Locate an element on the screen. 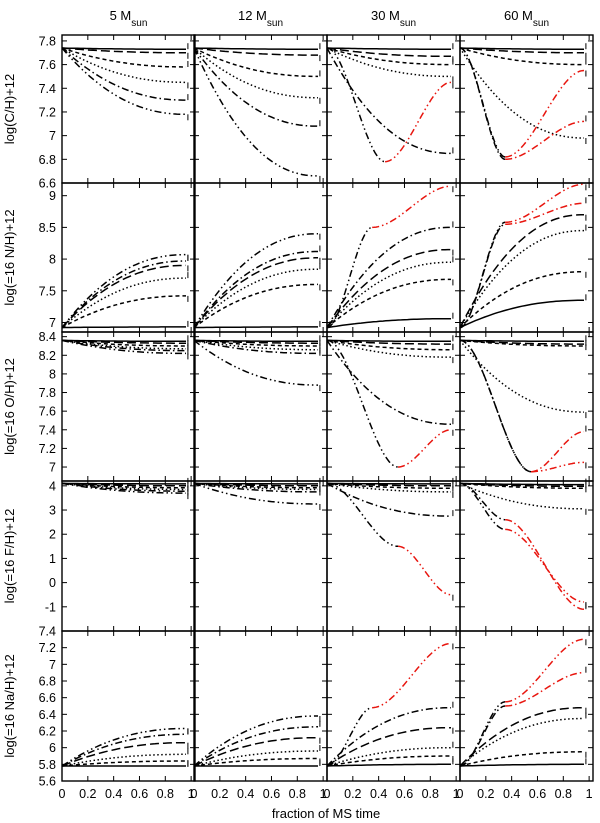 The width and height of the screenshot is (600, 823). series-solid-CH-m5 is located at coordinates (123, 48).